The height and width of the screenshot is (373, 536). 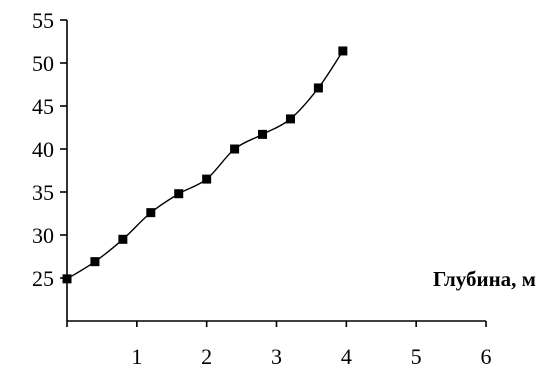 I want to click on y-tick-label: 50, so click(x=43, y=63).